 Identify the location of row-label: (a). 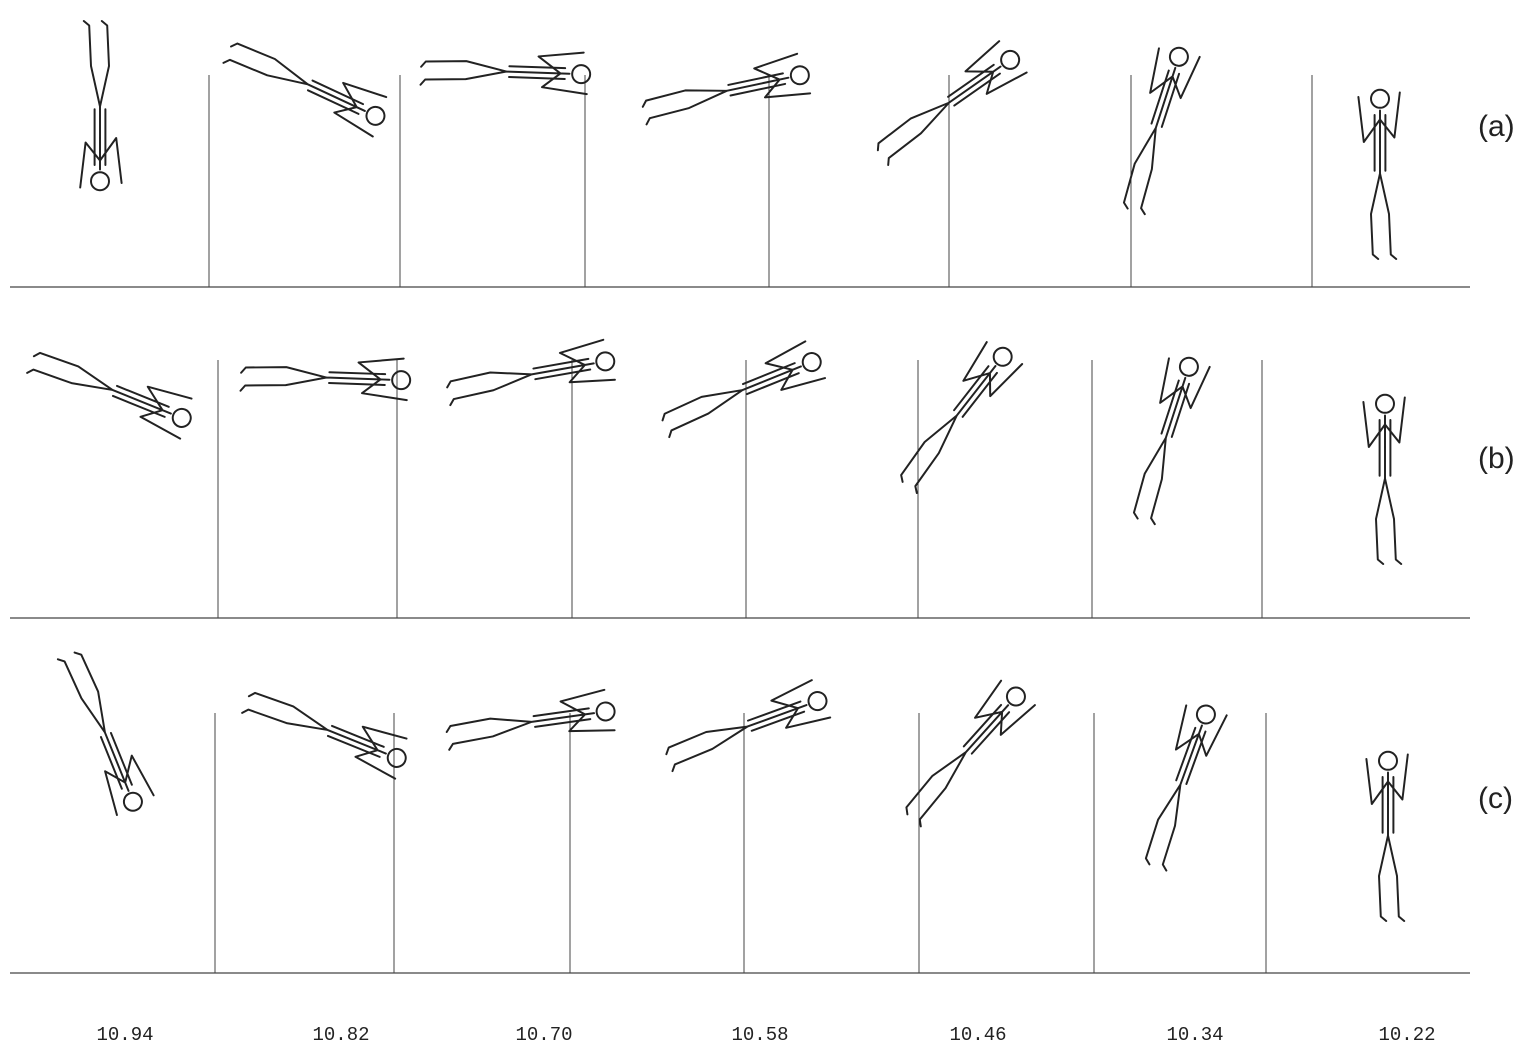
(1496, 126).